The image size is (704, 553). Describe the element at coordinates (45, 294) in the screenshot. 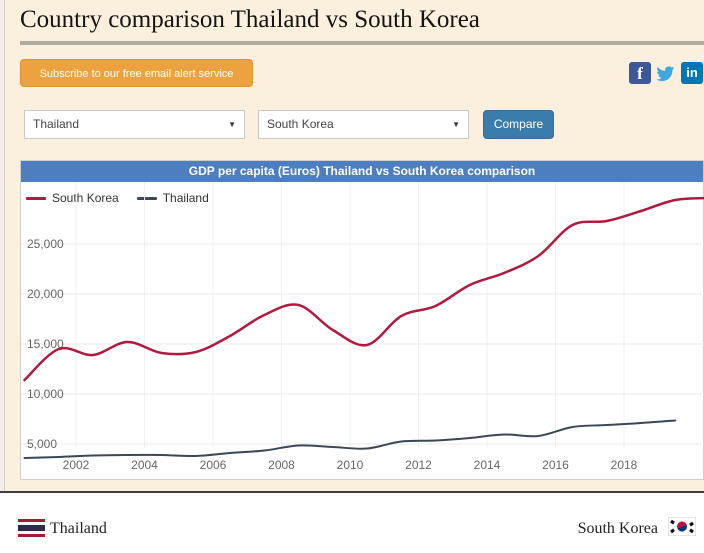

I see `y-axis-tick-label: 20,000` at that location.